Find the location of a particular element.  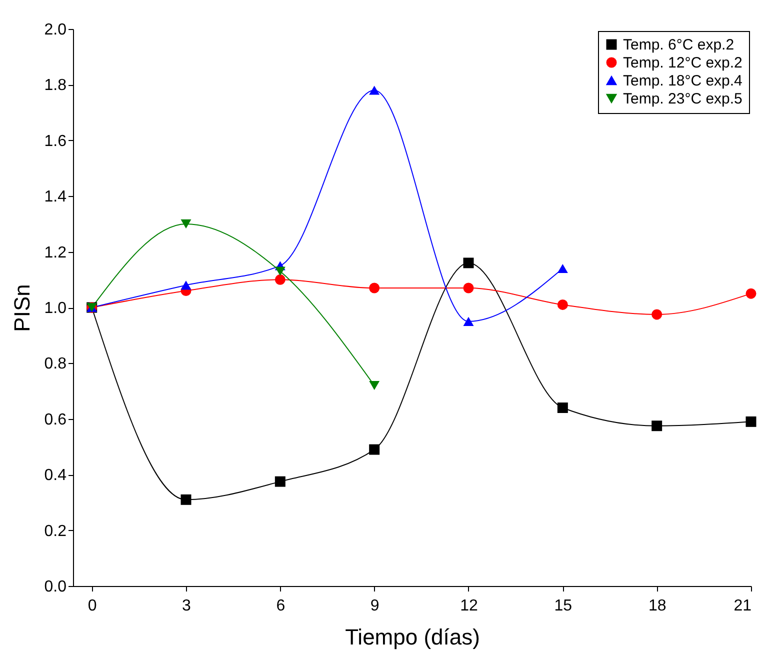

y-tick-label: 0.2 is located at coordinates (55, 531).